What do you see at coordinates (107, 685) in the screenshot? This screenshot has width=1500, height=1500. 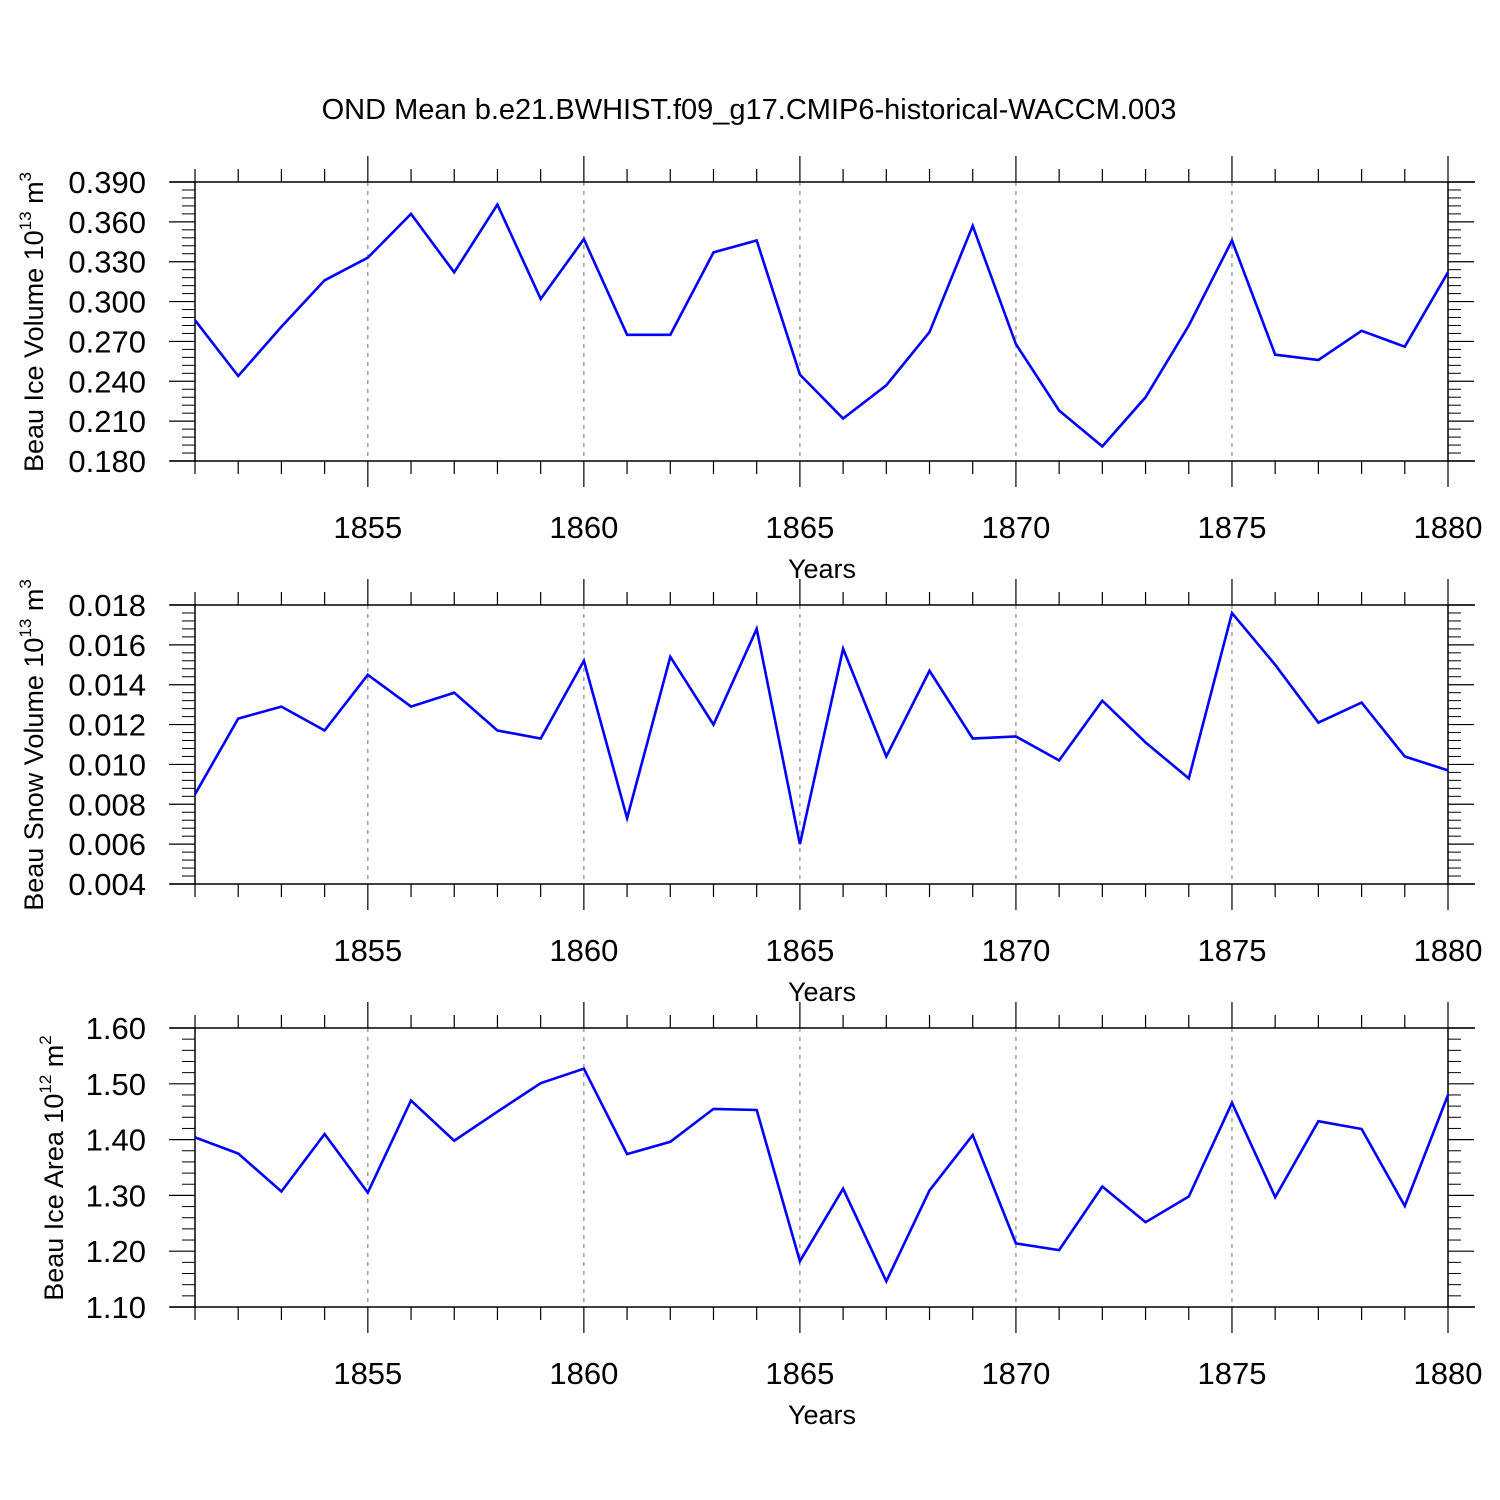 I see `y-tick-label: 0.014` at bounding box center [107, 685].